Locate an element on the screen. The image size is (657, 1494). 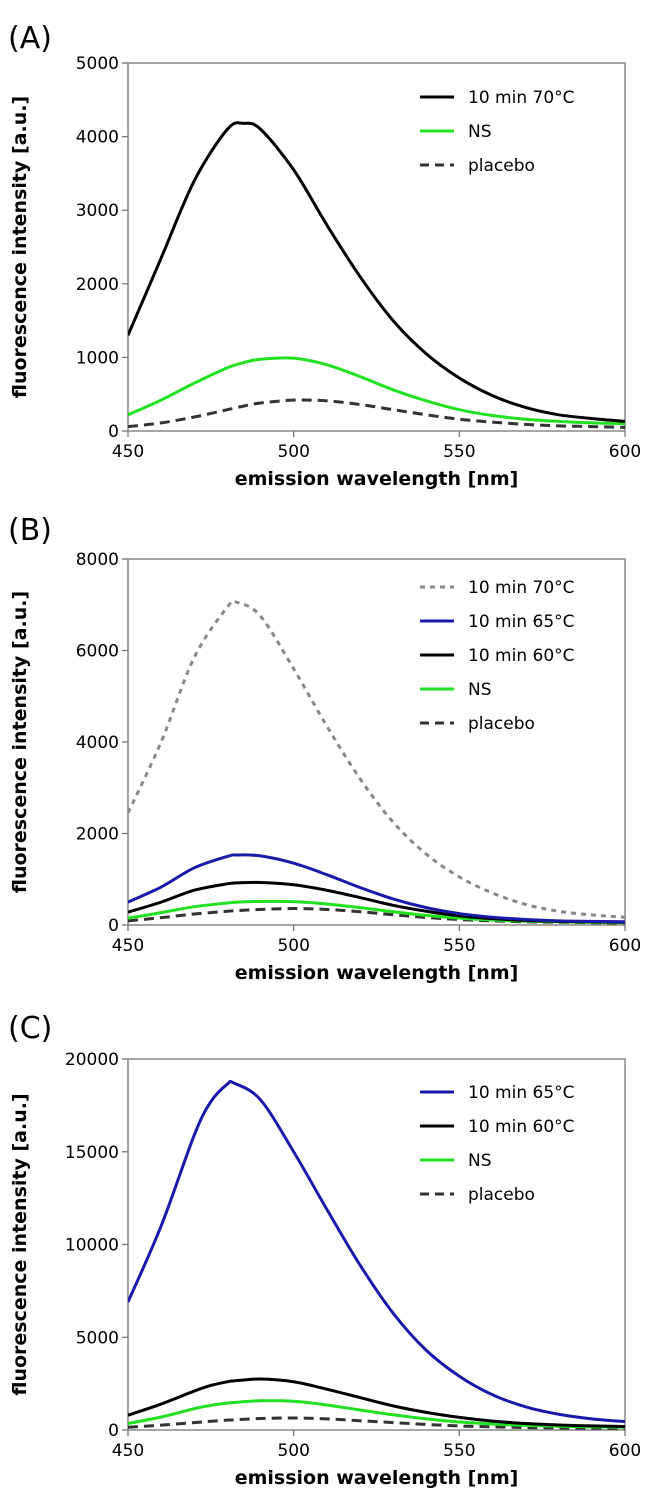
series-line-10-min-65-c is located at coordinates (376, 888).